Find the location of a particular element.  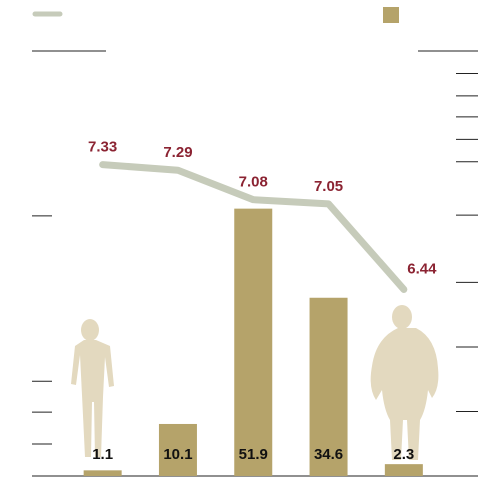

bar-label: 2.3 is located at coordinates (403, 454).